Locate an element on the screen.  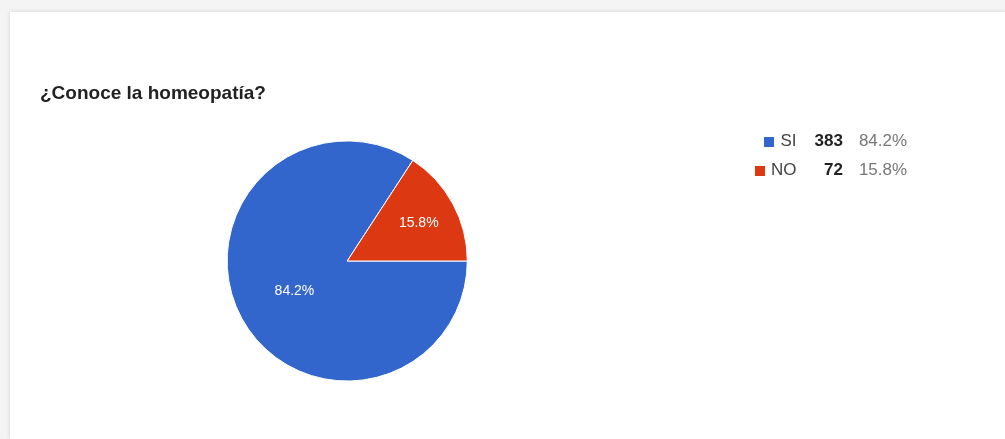
legend-label: NO is located at coordinates (784, 169).